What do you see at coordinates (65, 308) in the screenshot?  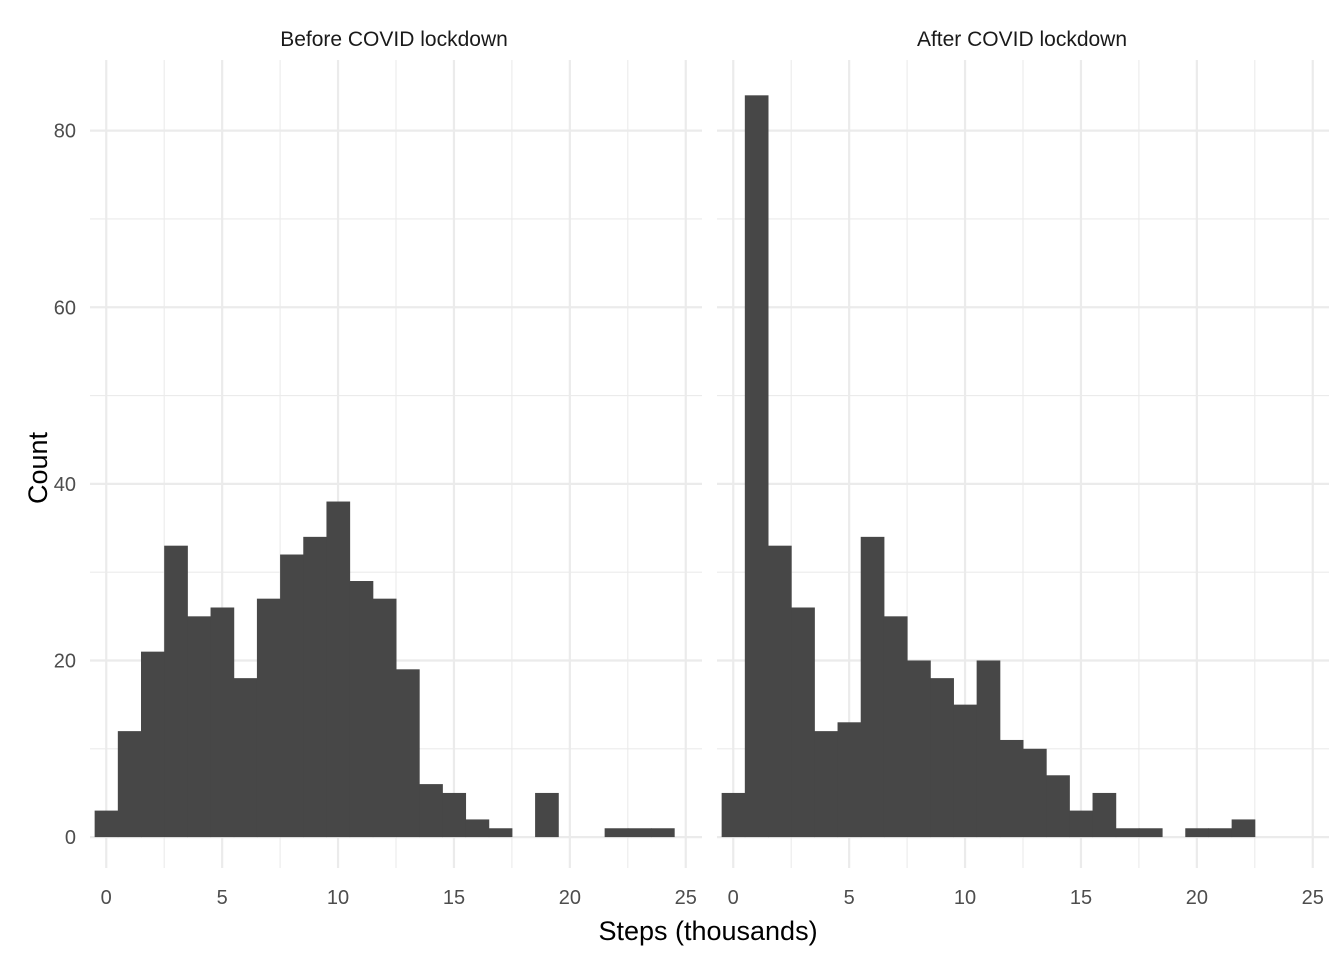 I see `y-tick-label: 60` at bounding box center [65, 308].